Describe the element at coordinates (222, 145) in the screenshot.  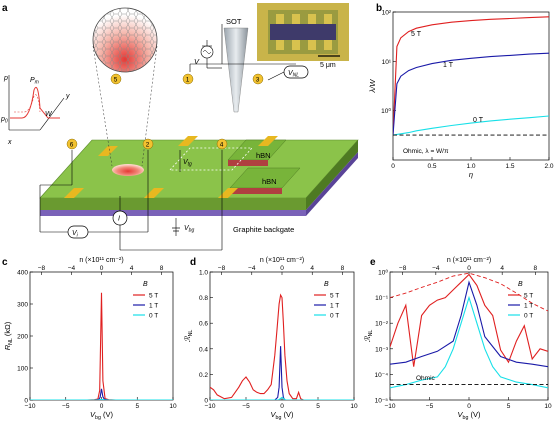
I see `contact-number: 4` at that location.